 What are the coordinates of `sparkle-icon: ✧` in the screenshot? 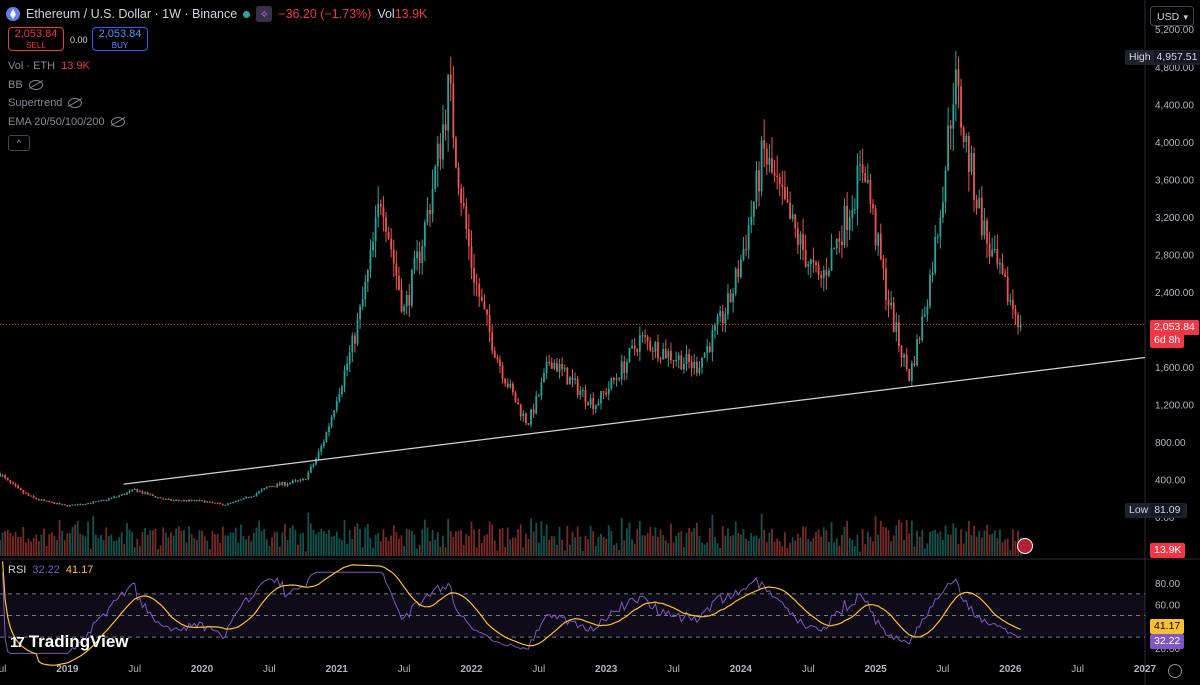 It's located at (264, 14).